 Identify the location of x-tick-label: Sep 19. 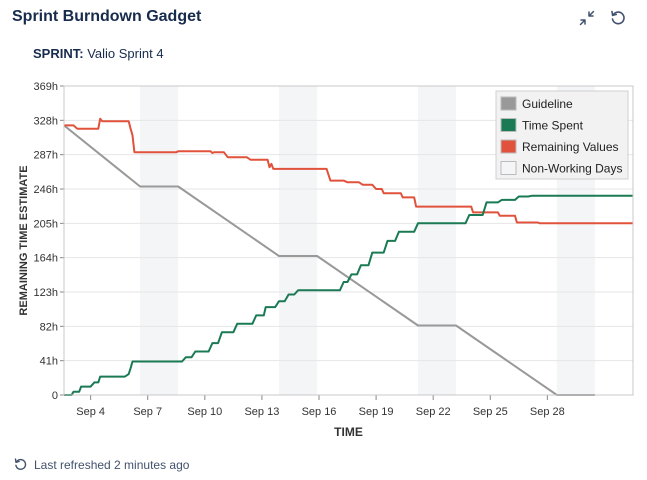
(376, 412).